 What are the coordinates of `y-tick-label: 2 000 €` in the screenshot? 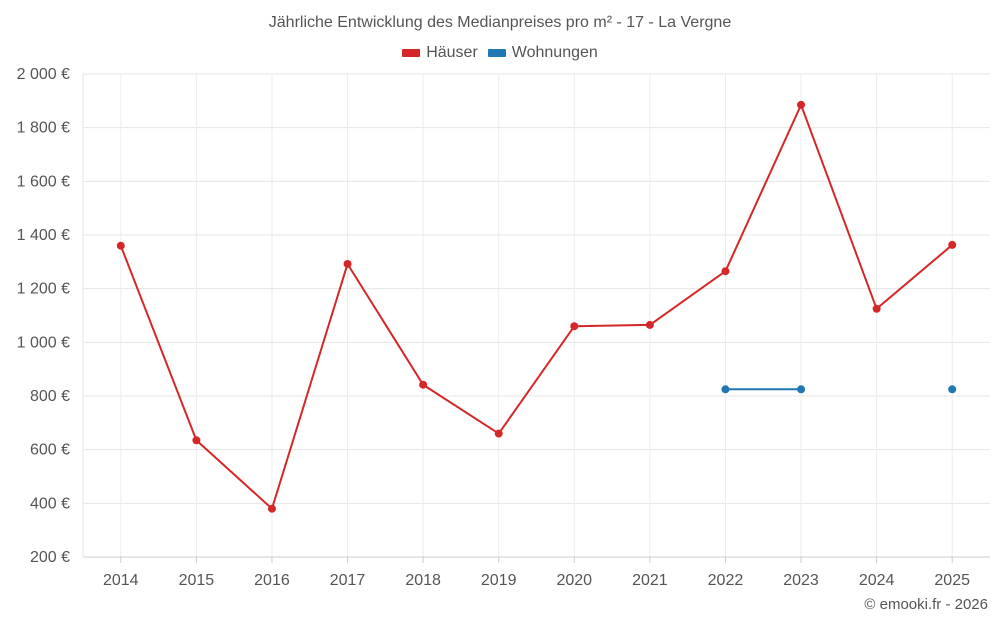 It's located at (43, 74).